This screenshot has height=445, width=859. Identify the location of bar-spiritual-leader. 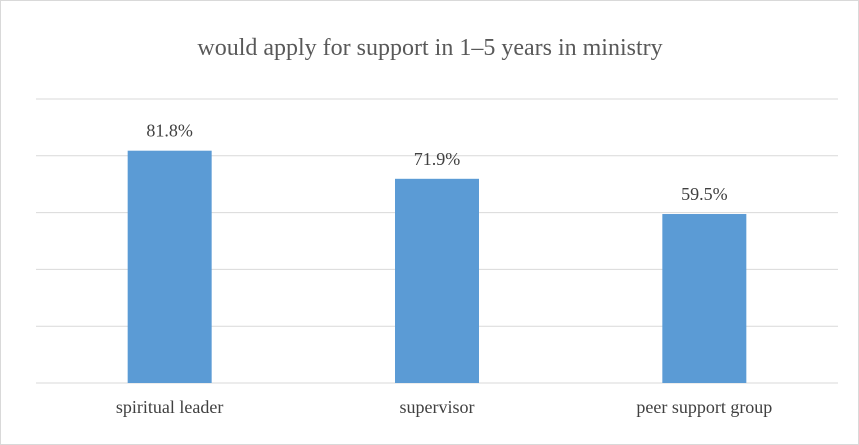
(169, 266).